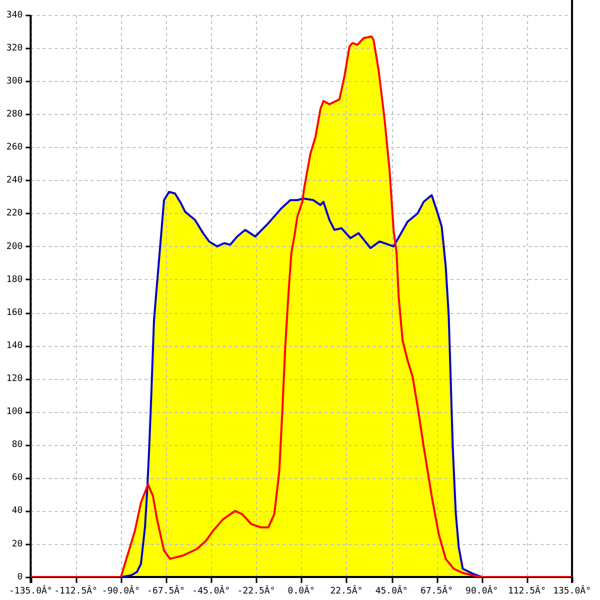  I want to click on y-tick-label: 260, so click(14, 147).